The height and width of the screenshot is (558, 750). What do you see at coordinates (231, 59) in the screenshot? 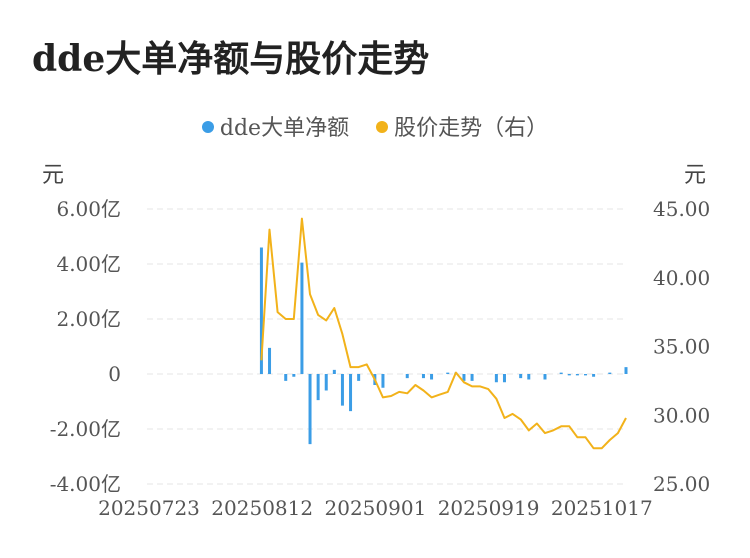
I see `chart-title: dde大单净额与股价走势` at bounding box center [231, 59].